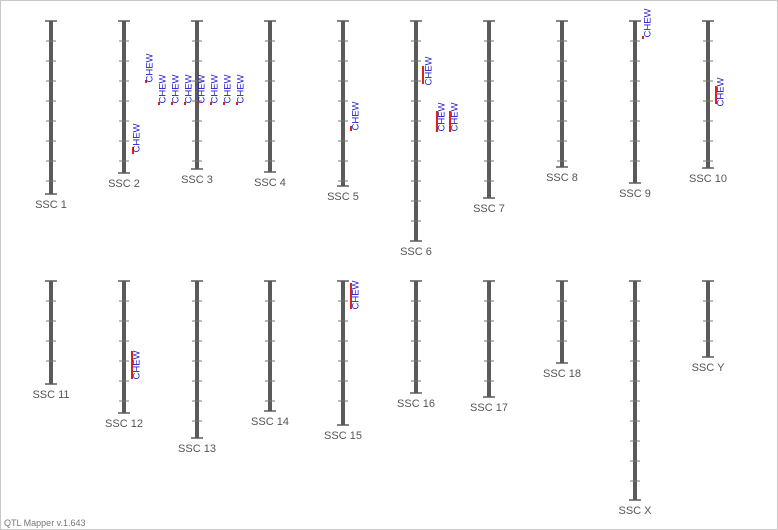  I want to click on chromosome-label: SSC 13, so click(197, 449).